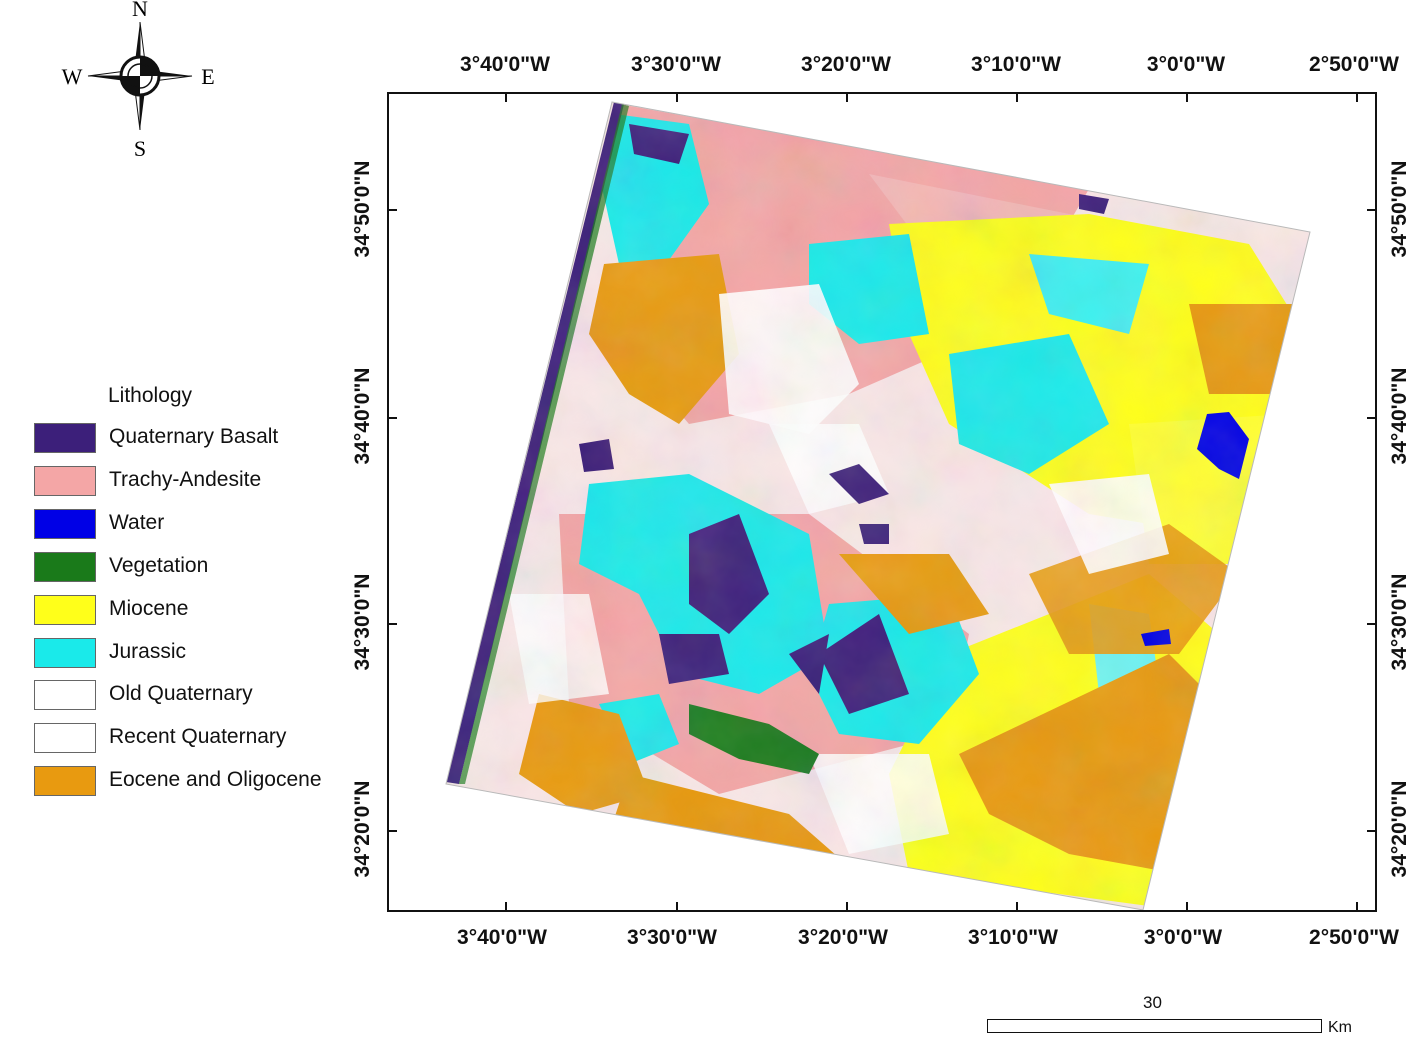  Describe the element at coordinates (502, 937) in the screenshot. I see `lon-tick-bottom-1: 3°40'0"W` at that location.